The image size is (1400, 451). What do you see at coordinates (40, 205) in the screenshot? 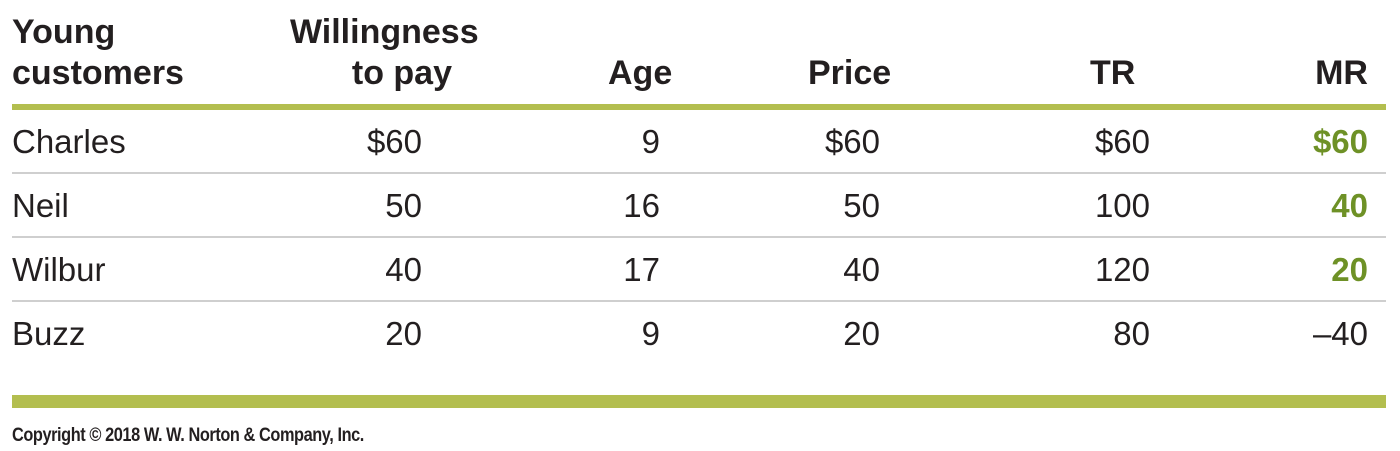
I see `customer-name: Neil` at bounding box center [40, 205].